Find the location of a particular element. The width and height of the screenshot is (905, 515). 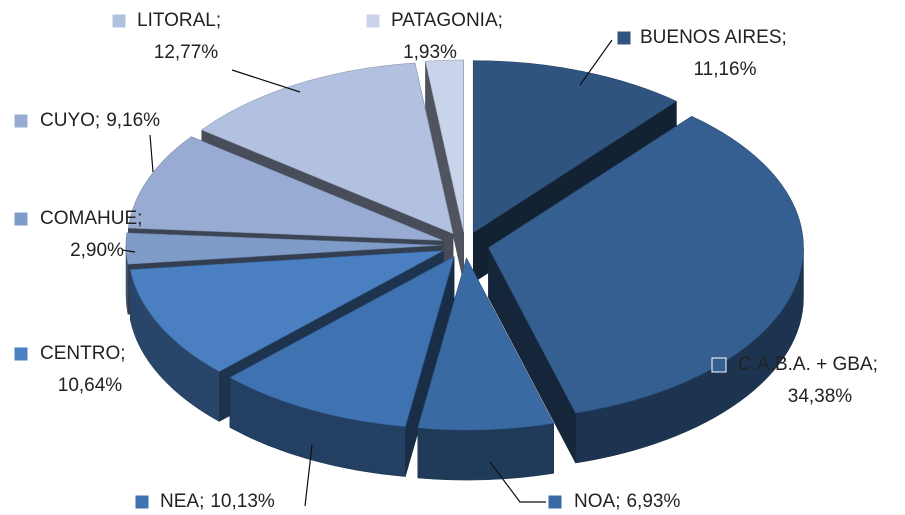

value-label: 6,93% is located at coordinates (653, 501).